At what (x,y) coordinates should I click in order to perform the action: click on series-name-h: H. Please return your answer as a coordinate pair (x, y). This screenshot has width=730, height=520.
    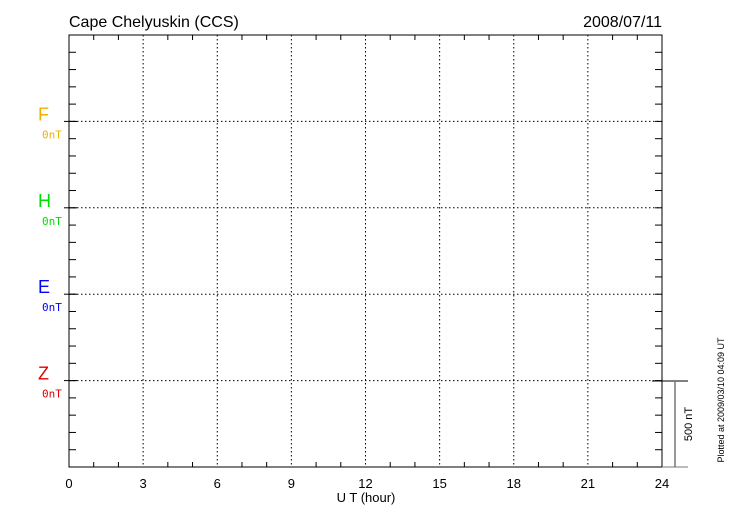
    Looking at the image, I should click on (44, 201).